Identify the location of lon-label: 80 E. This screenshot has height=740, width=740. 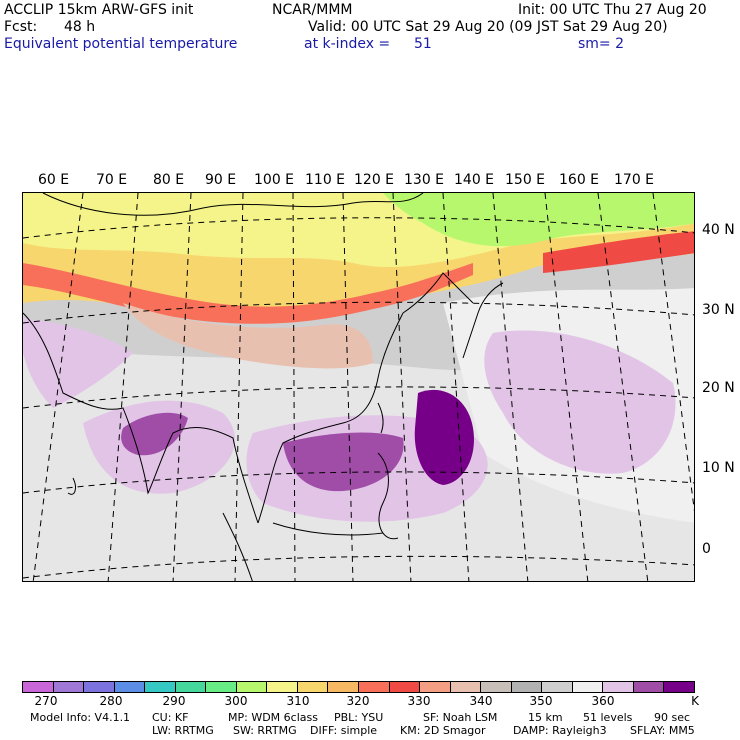
(169, 180).